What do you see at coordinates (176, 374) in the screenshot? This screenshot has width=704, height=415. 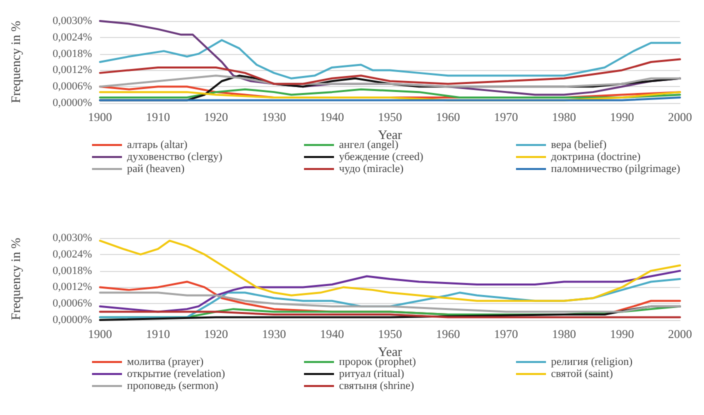 I see `legend-label: открытие (revelation)` at bounding box center [176, 374].